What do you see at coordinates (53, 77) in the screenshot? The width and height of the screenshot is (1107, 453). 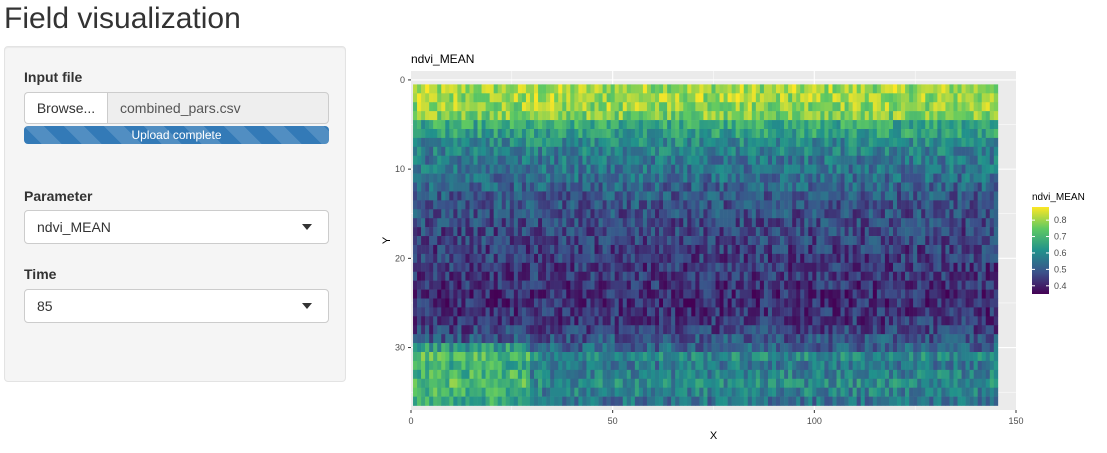 I see `input-file-label: Input file` at bounding box center [53, 77].